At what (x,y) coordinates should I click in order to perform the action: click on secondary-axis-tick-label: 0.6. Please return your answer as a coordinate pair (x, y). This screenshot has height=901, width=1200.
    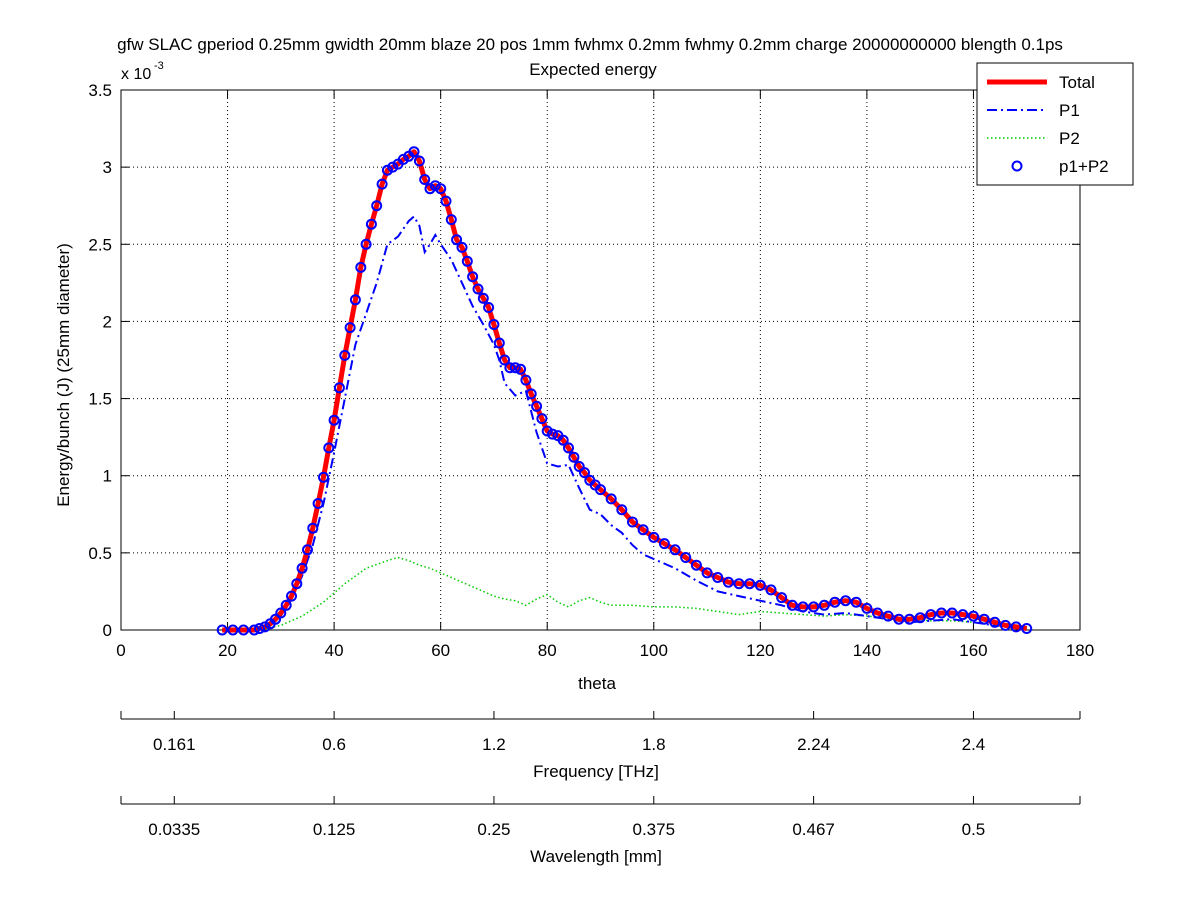
    Looking at the image, I should click on (334, 744).